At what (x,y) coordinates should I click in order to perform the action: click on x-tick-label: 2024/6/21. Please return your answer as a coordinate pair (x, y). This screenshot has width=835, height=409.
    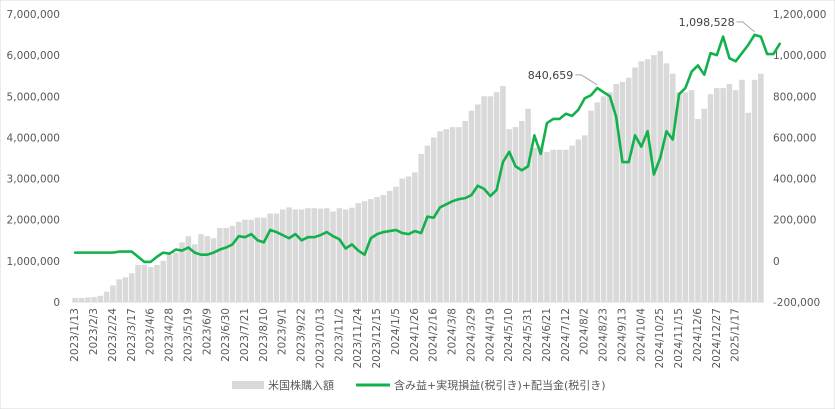
    Looking at the image, I should click on (547, 335).